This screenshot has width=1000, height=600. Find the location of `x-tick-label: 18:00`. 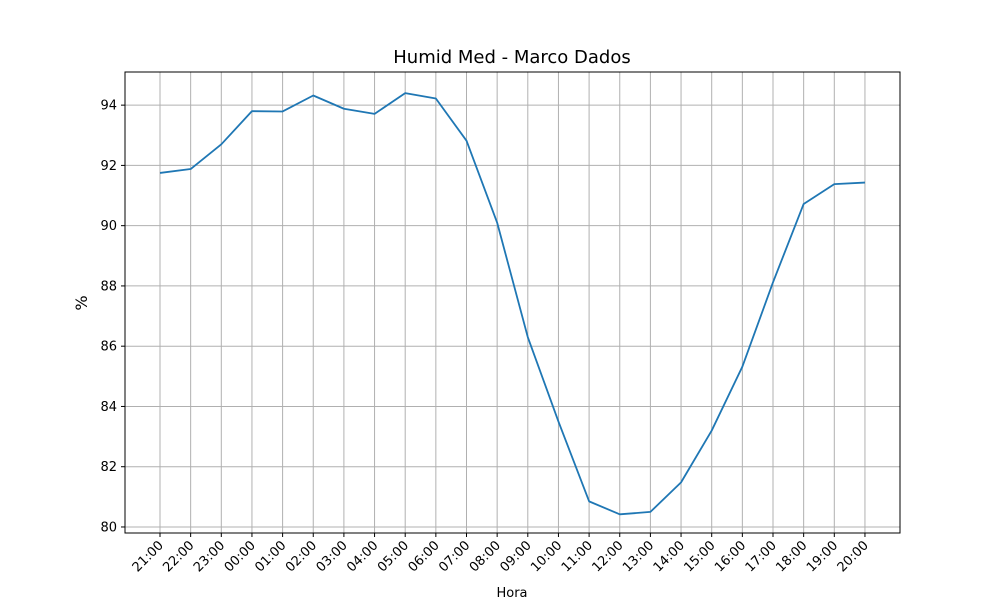

x-tick-label: 18:00 is located at coordinates (791, 556).